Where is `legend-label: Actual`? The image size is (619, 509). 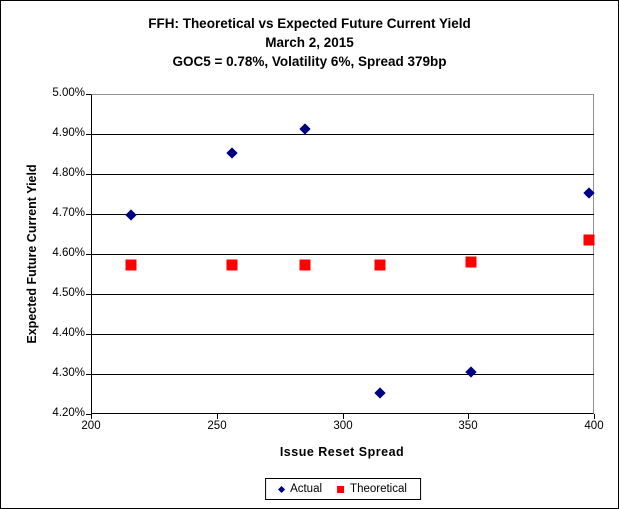
legend-label: Actual is located at coordinates (306, 489).